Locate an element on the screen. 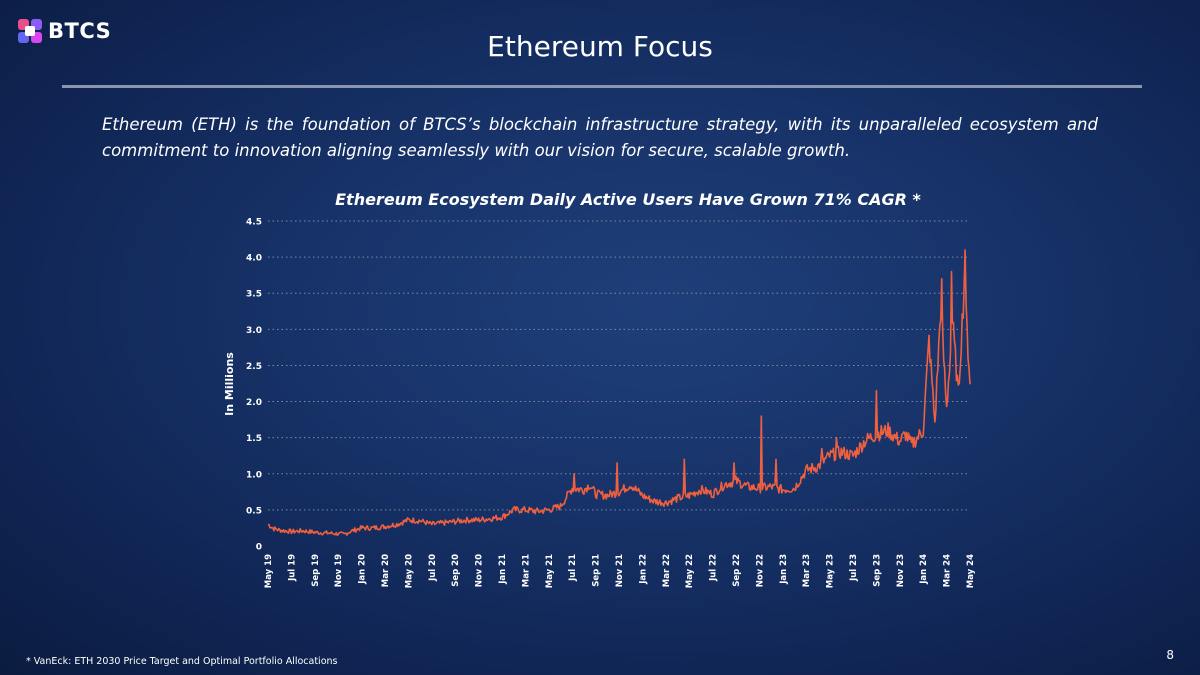  y-tick-label: 3.0 is located at coordinates (254, 331).